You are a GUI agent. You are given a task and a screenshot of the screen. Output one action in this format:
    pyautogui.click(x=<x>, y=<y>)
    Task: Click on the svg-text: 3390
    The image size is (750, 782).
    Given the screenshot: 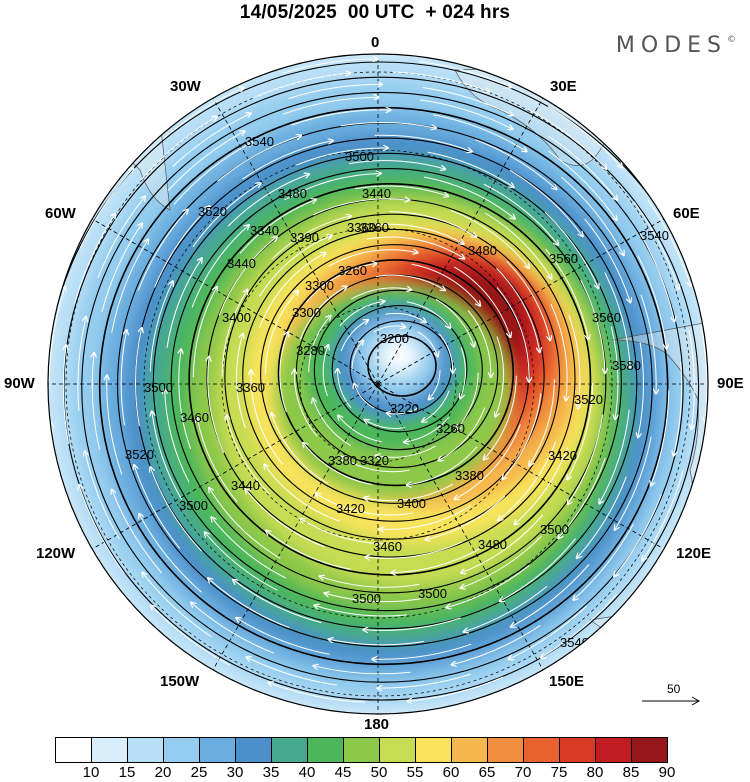 What is the action you would take?
    pyautogui.click(x=304, y=237)
    